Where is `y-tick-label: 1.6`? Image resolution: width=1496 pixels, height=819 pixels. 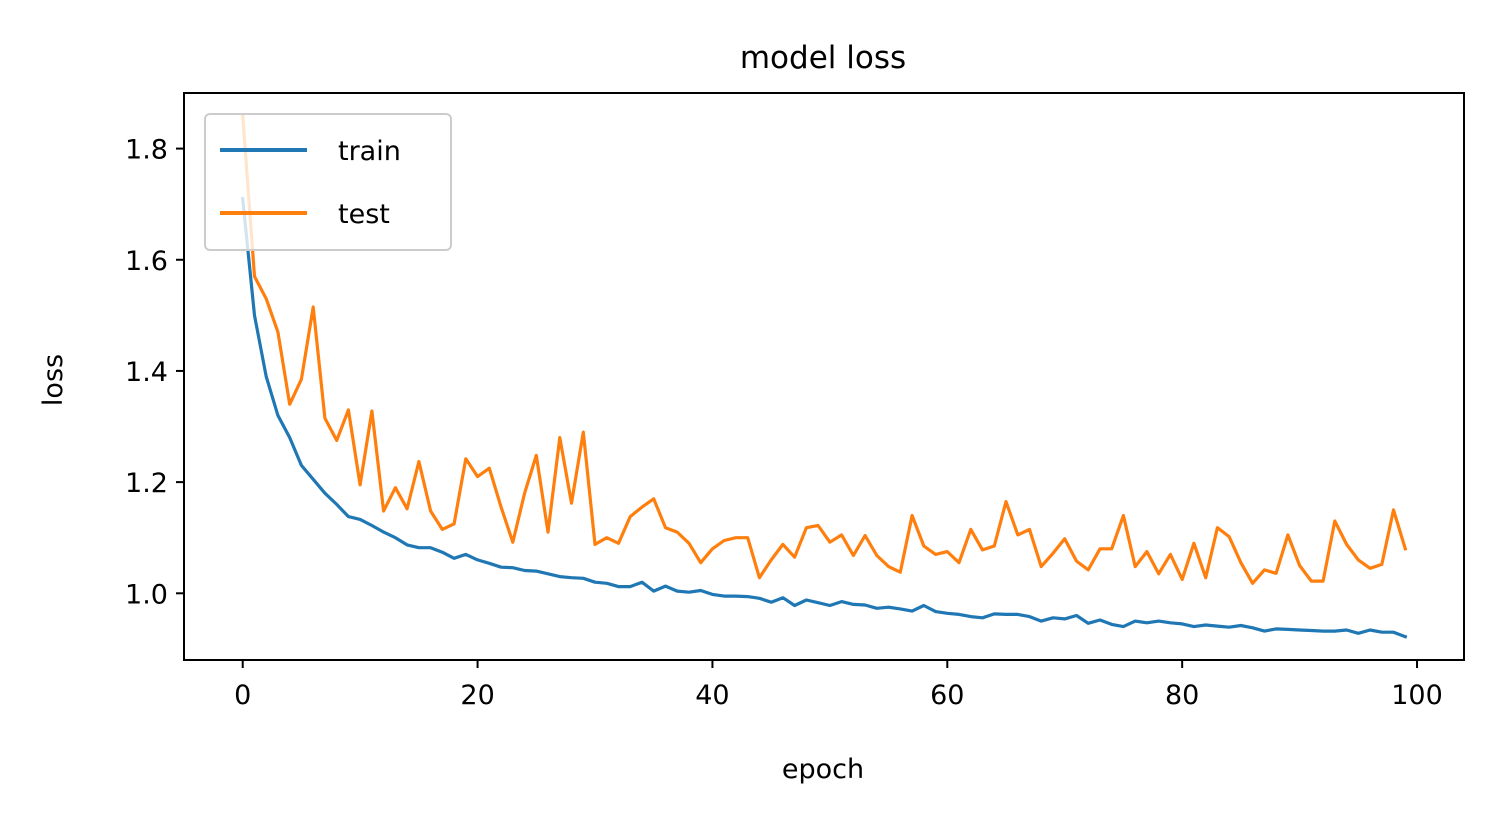 y-tick-label: 1.6 is located at coordinates (146, 261).